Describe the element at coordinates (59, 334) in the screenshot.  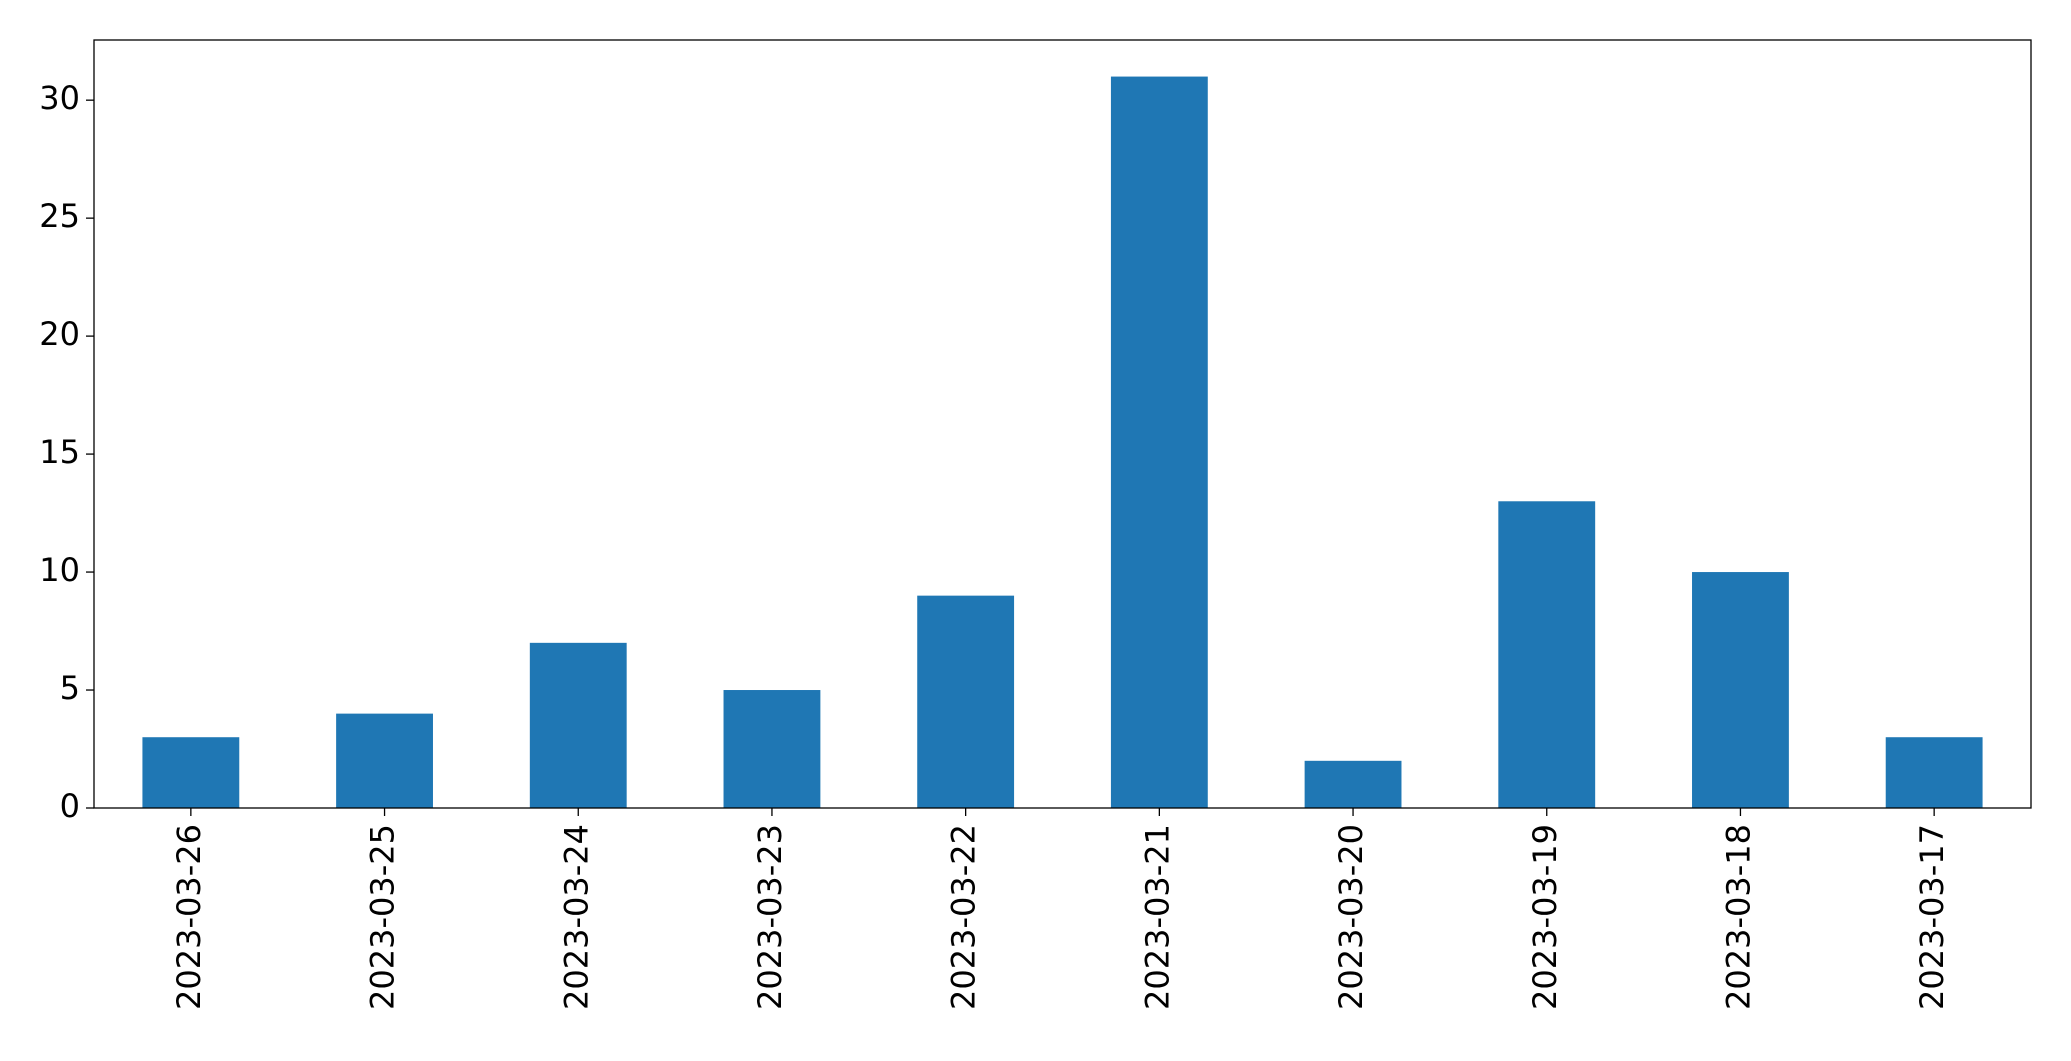
I see `y-tick-label: 20` at that location.